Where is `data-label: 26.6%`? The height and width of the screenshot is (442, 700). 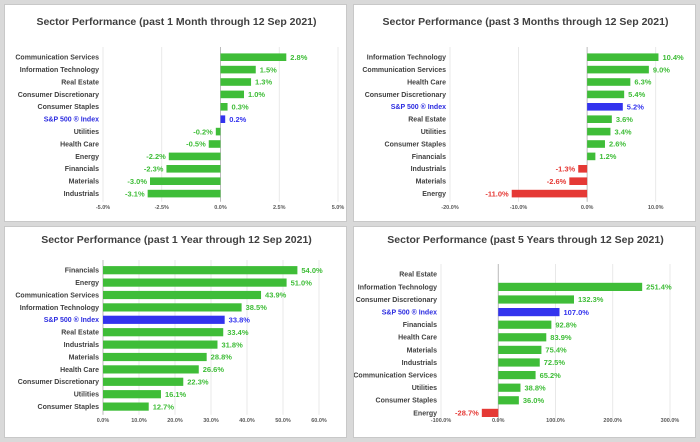
data-label: 26.6% is located at coordinates (214, 369).